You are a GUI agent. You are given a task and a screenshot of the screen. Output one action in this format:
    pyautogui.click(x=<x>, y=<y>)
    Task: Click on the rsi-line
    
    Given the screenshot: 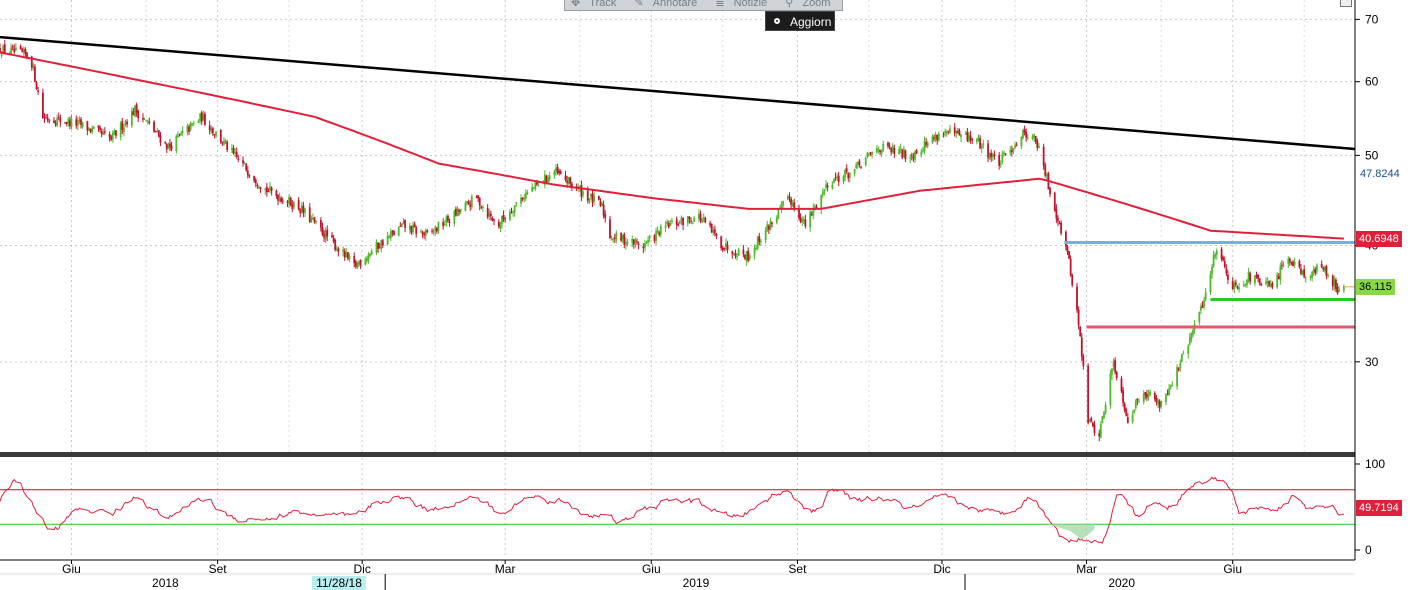 What is the action you would take?
    pyautogui.click(x=672, y=510)
    